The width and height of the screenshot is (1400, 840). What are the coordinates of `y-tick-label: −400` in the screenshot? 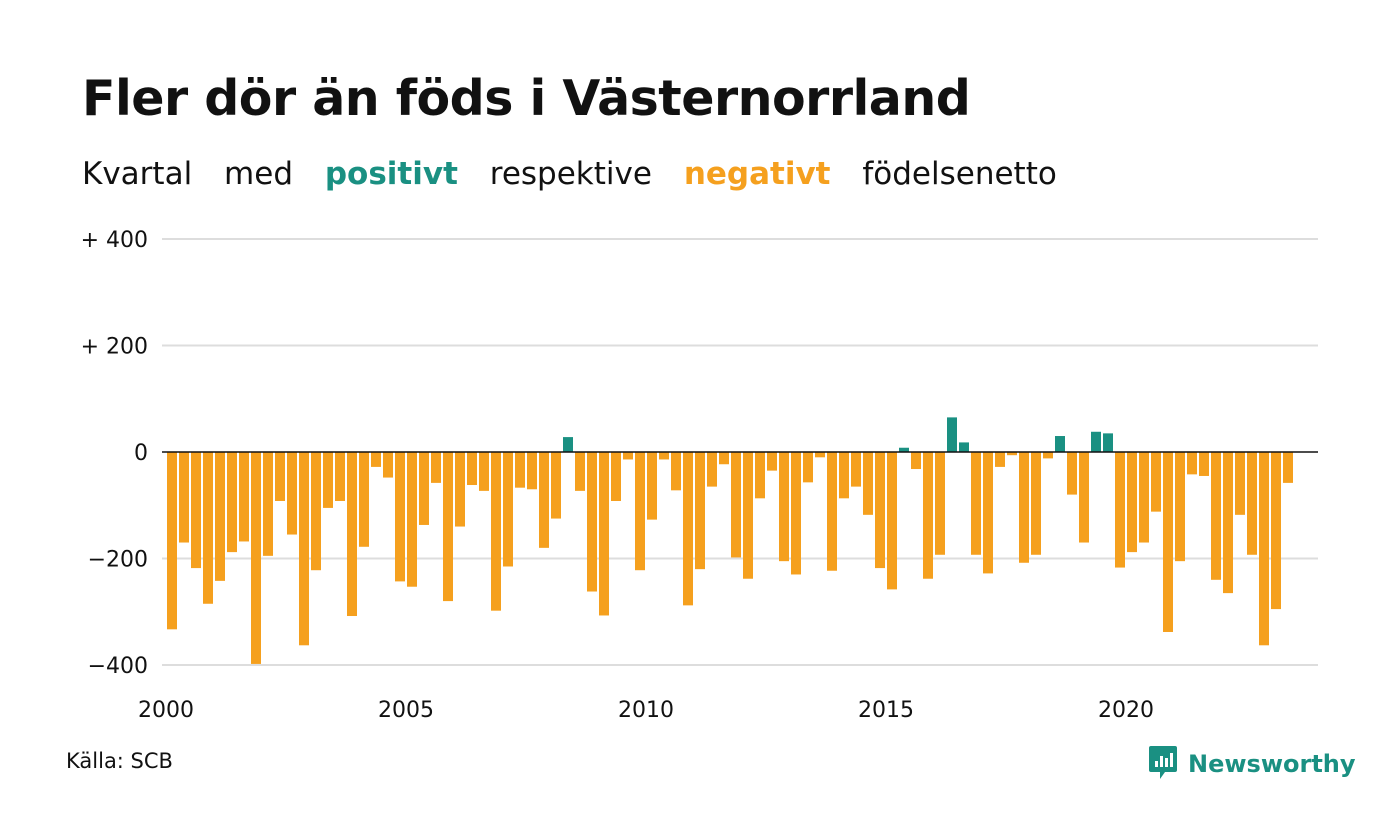 It's located at (118, 666).